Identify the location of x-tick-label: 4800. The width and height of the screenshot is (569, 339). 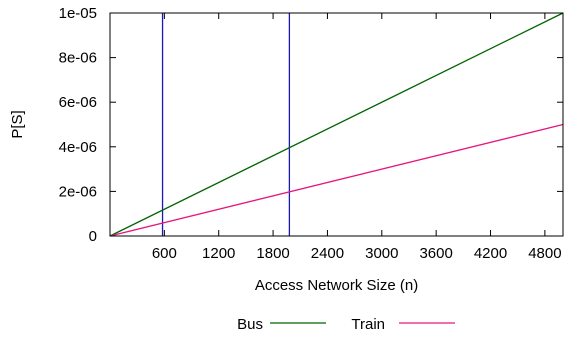
(544, 253).